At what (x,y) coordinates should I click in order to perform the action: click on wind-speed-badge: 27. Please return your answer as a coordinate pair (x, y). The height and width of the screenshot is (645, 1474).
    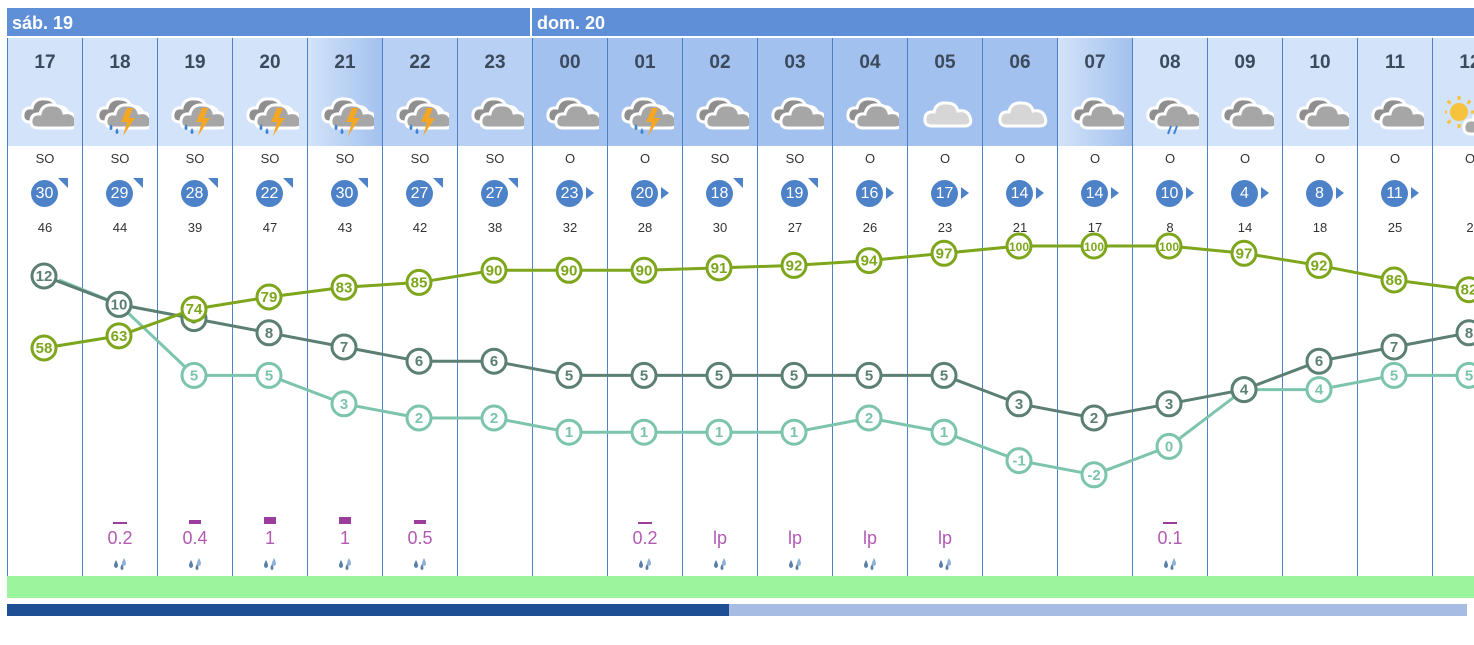
    Looking at the image, I should click on (419, 193).